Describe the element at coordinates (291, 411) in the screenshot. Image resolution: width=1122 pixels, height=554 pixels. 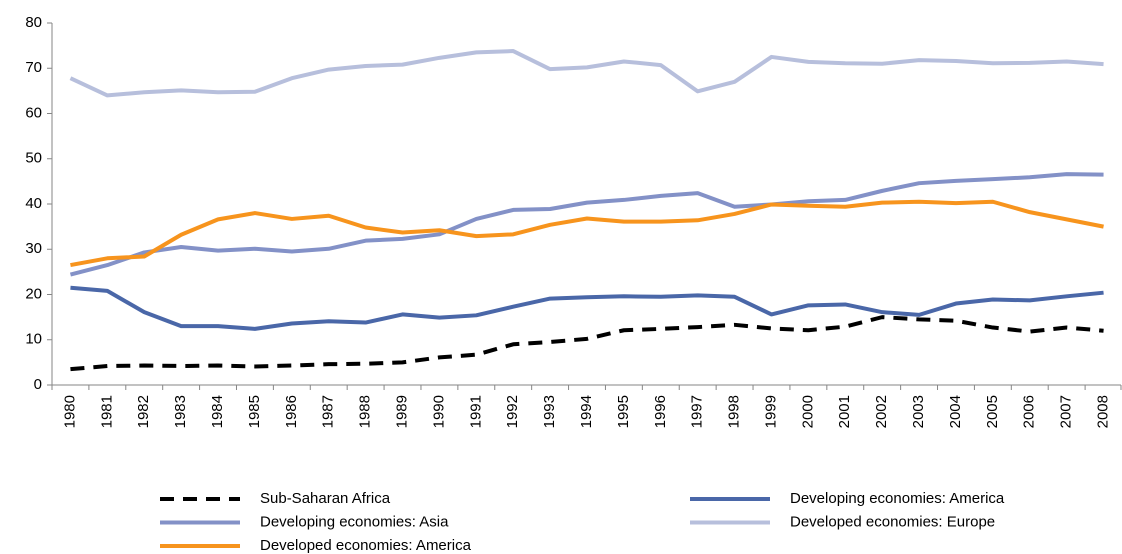
I see `x-tick-label: 1986` at that location.